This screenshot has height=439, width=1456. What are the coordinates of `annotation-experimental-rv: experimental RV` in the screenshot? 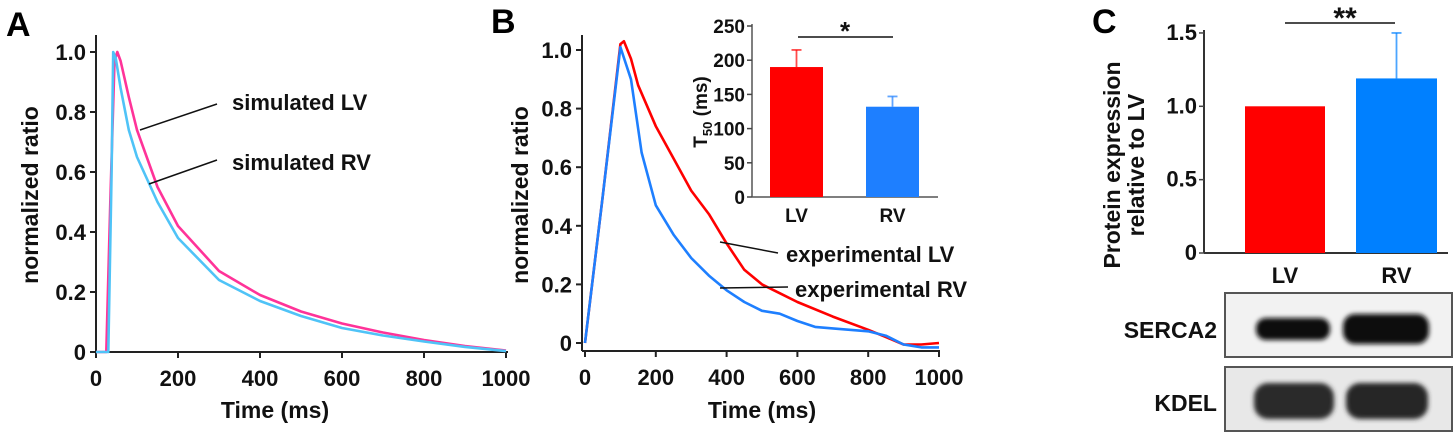 It's located at (881, 289).